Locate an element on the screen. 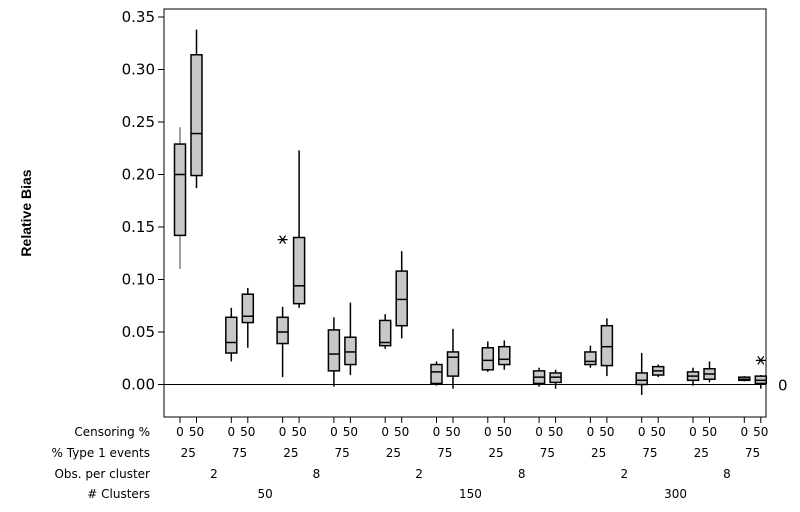 This screenshot has width=800, height=512. clusters-label: 50 is located at coordinates (265, 494).